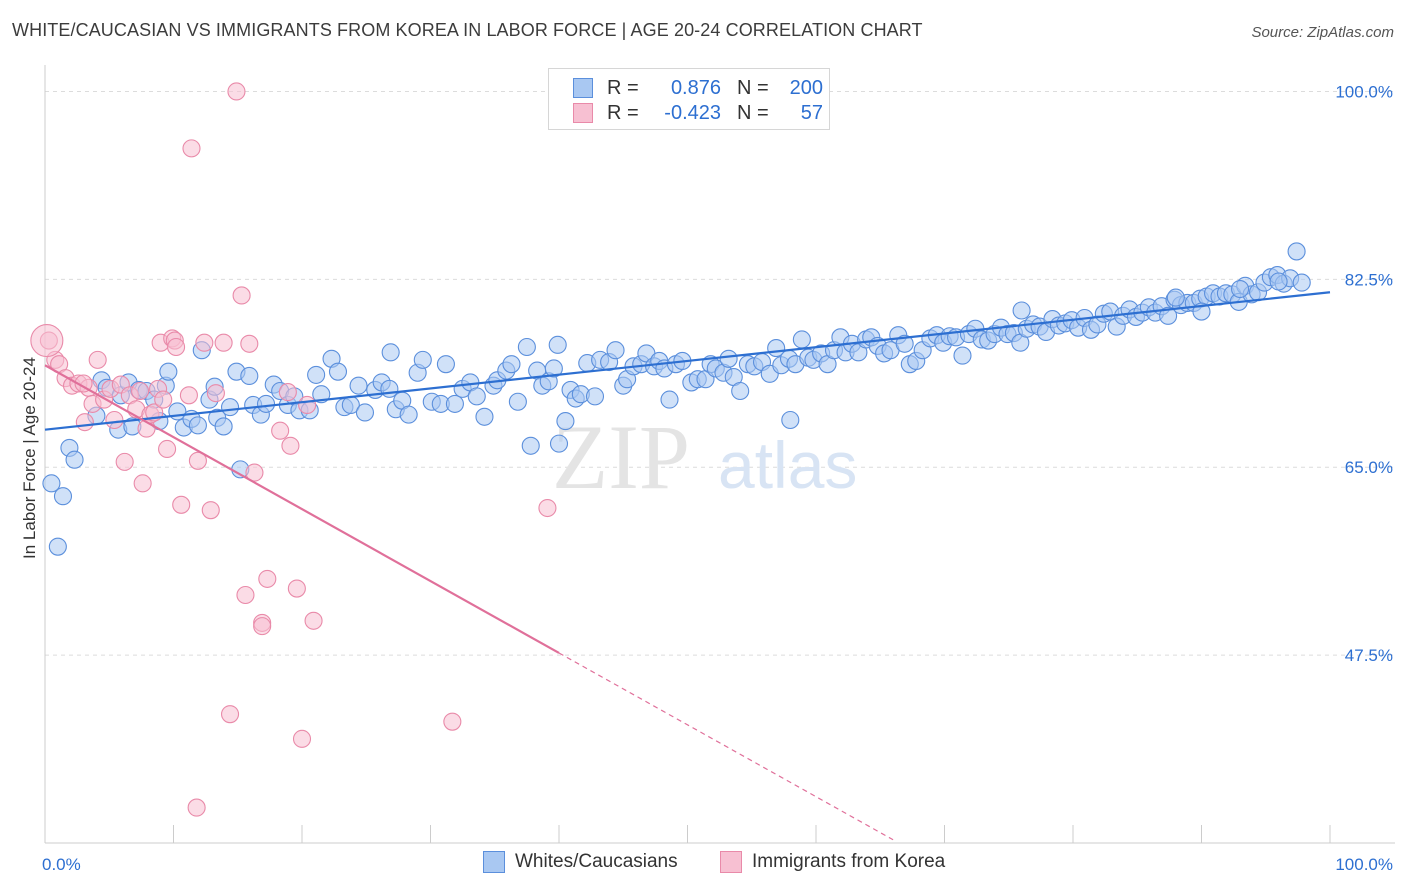  Describe the element at coordinates (583, 113) in the screenshot. I see `legend-swatch-pink` at that location.